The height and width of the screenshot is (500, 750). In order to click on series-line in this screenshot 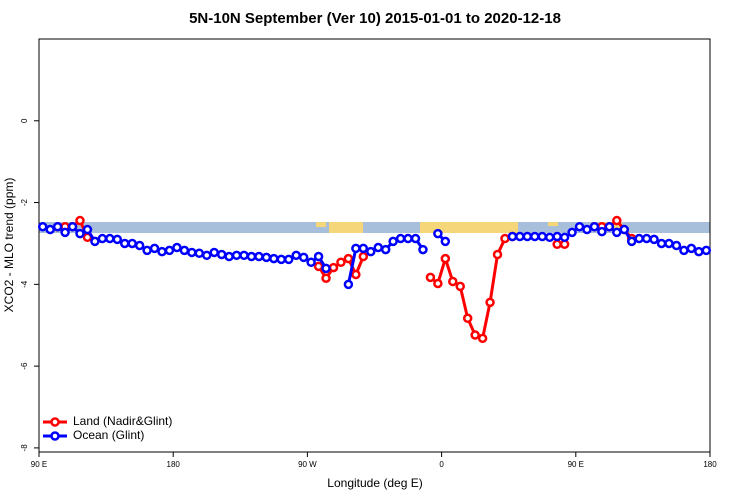, I will do `click(374, 254)`.